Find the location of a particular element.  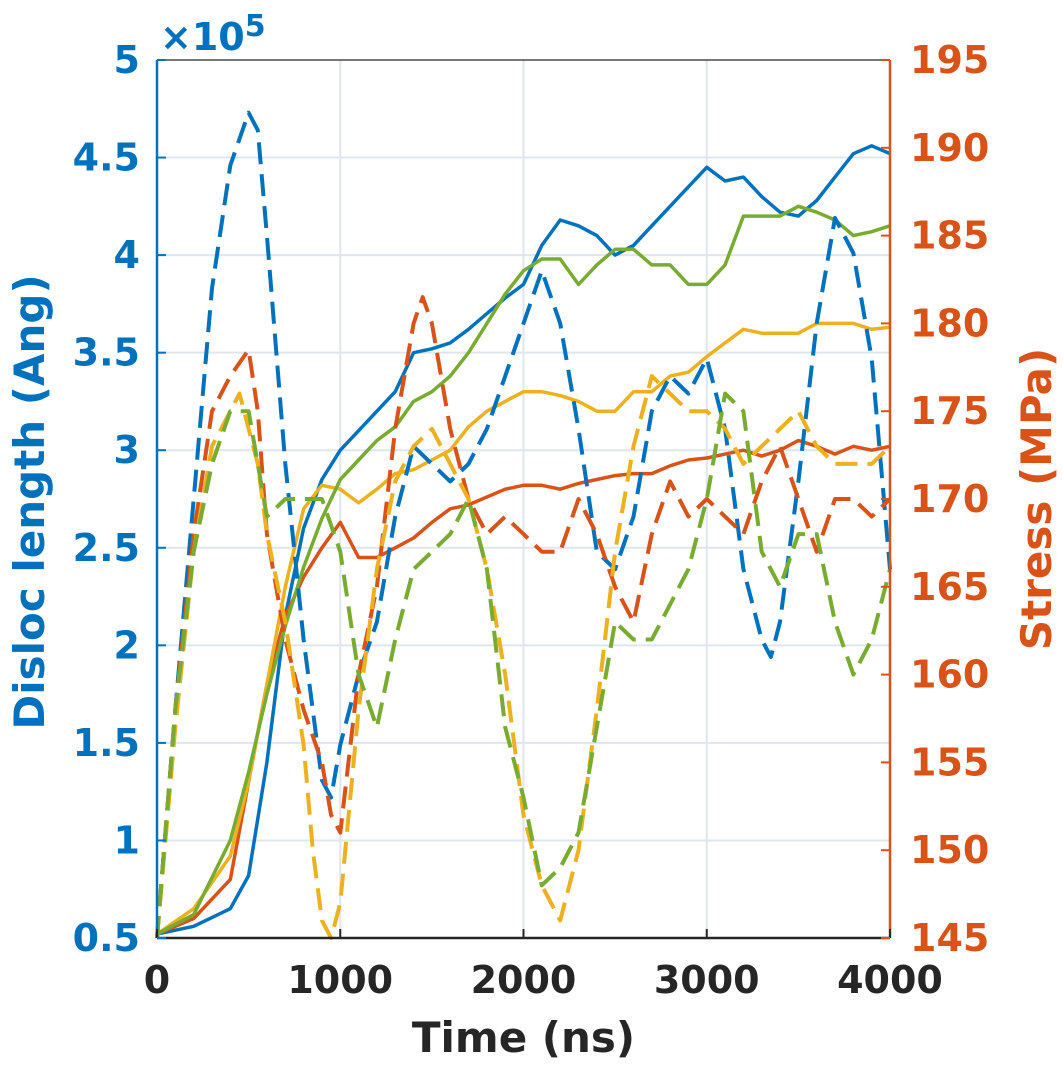

left-y-axis-title: Disloc length (Ang) is located at coordinates (29, 501).